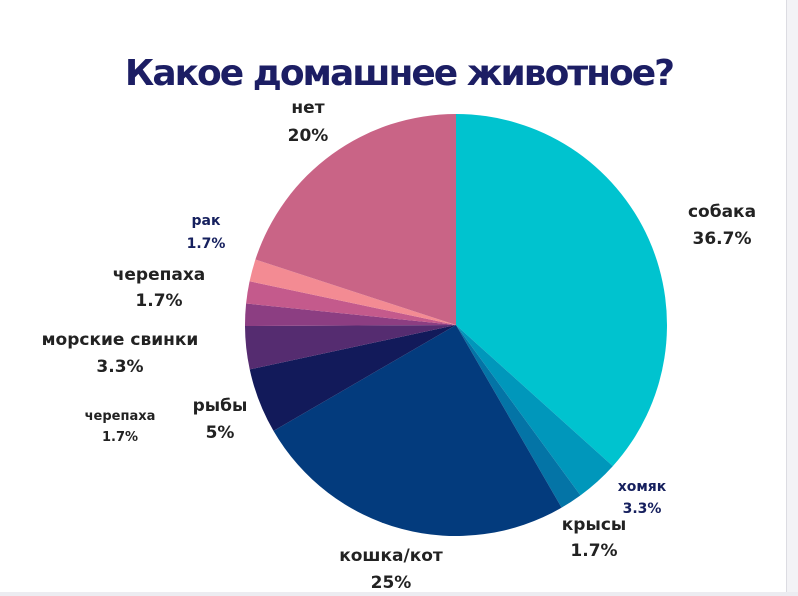 This screenshot has height=596, width=798. I want to click on slice-value-none: 20%, so click(308, 136).